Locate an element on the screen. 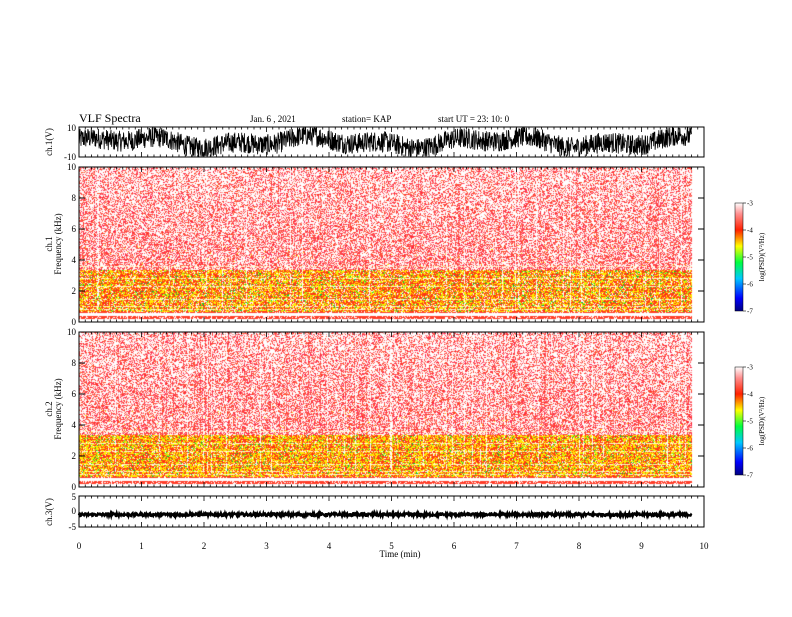 This screenshot has height=617, width=792. ch1-colorbar-ticks: -3 -4 -5 -6 -7 is located at coordinates (748, 258).